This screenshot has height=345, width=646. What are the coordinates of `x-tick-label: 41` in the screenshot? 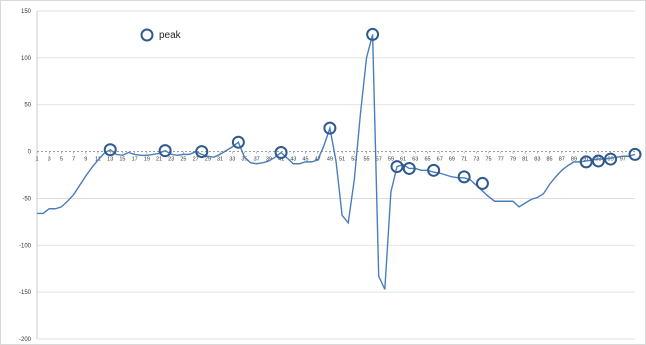 It's located at (281, 160).